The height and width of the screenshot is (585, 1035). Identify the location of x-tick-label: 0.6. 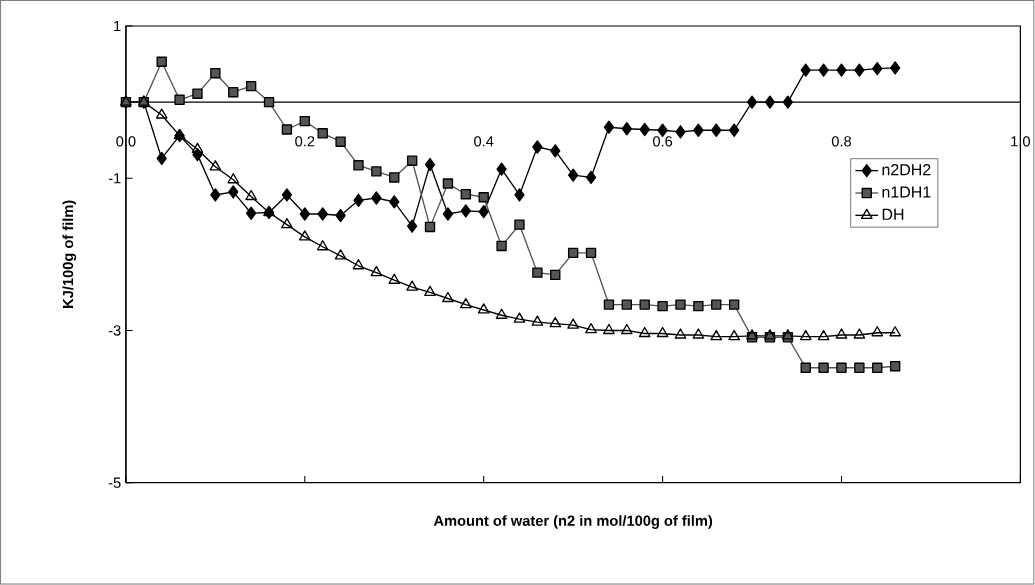
(662, 141).